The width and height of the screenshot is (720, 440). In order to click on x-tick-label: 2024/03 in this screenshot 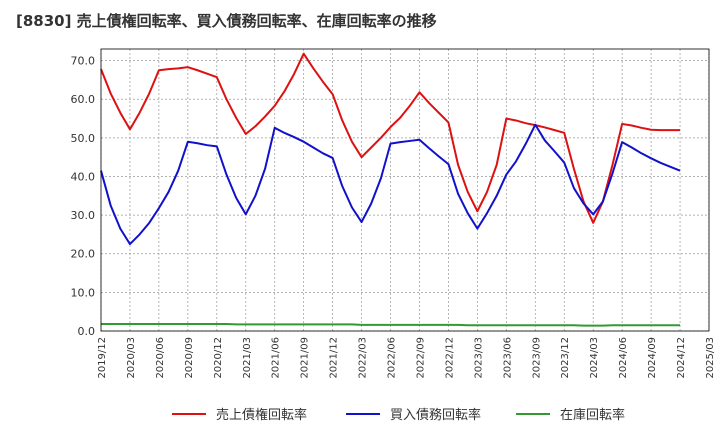, I will do `click(594, 358)`.